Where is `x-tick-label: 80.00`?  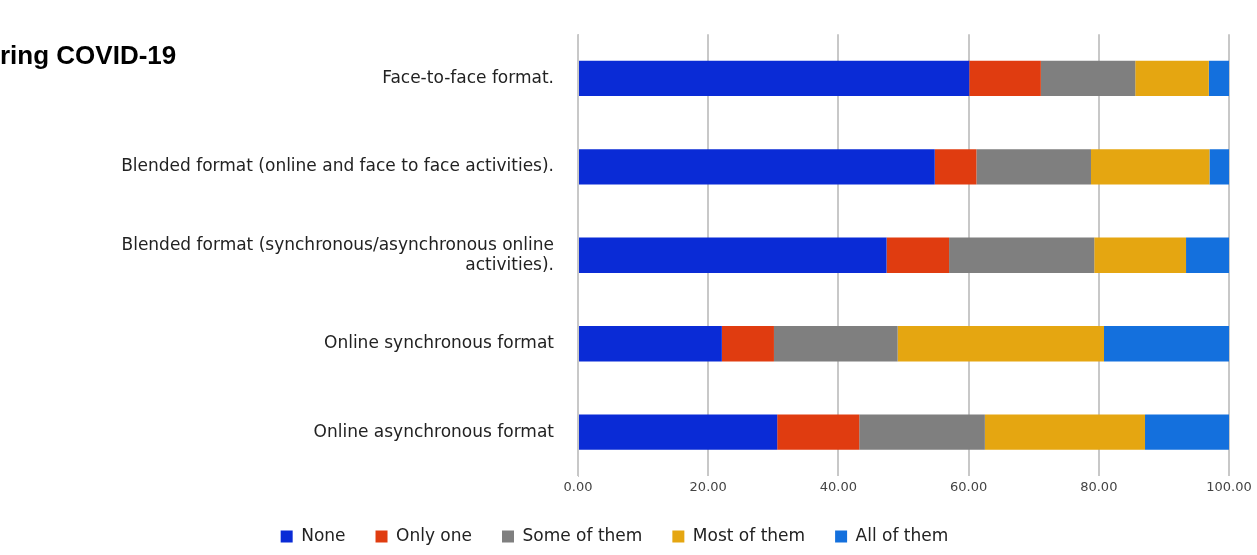 x-tick-label: 80.00 is located at coordinates (1099, 486).